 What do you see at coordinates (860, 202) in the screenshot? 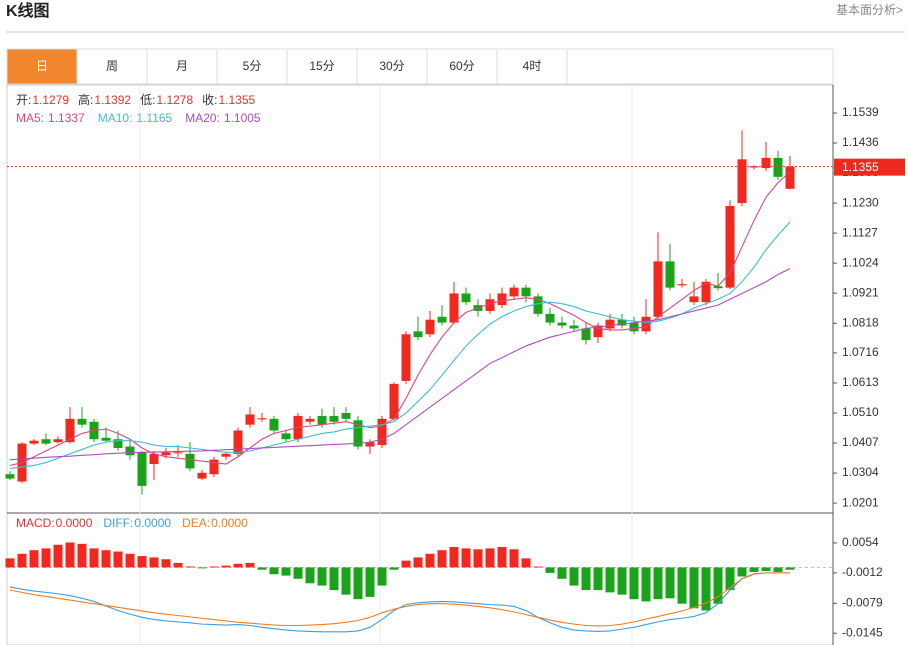
I see `y-tick-label: 1.1230` at bounding box center [860, 202].